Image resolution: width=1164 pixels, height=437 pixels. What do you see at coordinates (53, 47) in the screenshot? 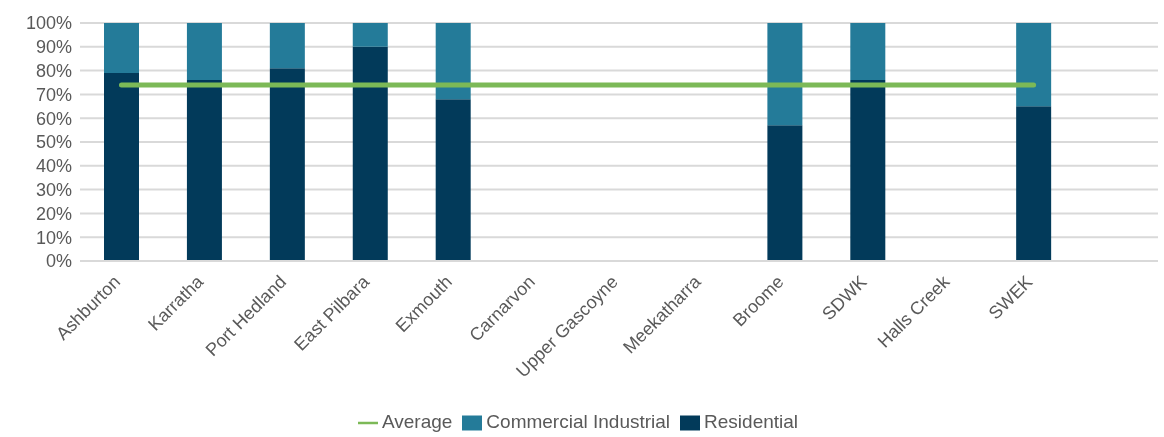
I see `y-tick-label: 90%` at bounding box center [53, 47].